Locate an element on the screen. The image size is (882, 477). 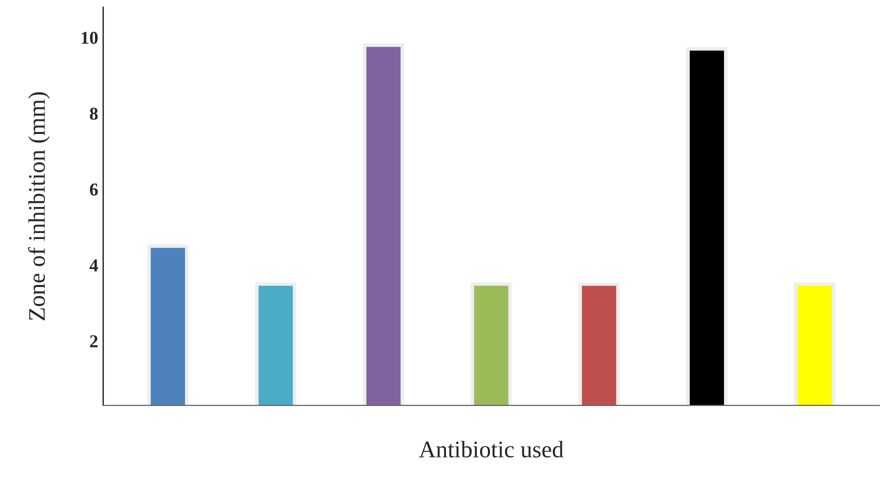
y-tick-label: 6 is located at coordinates (94, 190).